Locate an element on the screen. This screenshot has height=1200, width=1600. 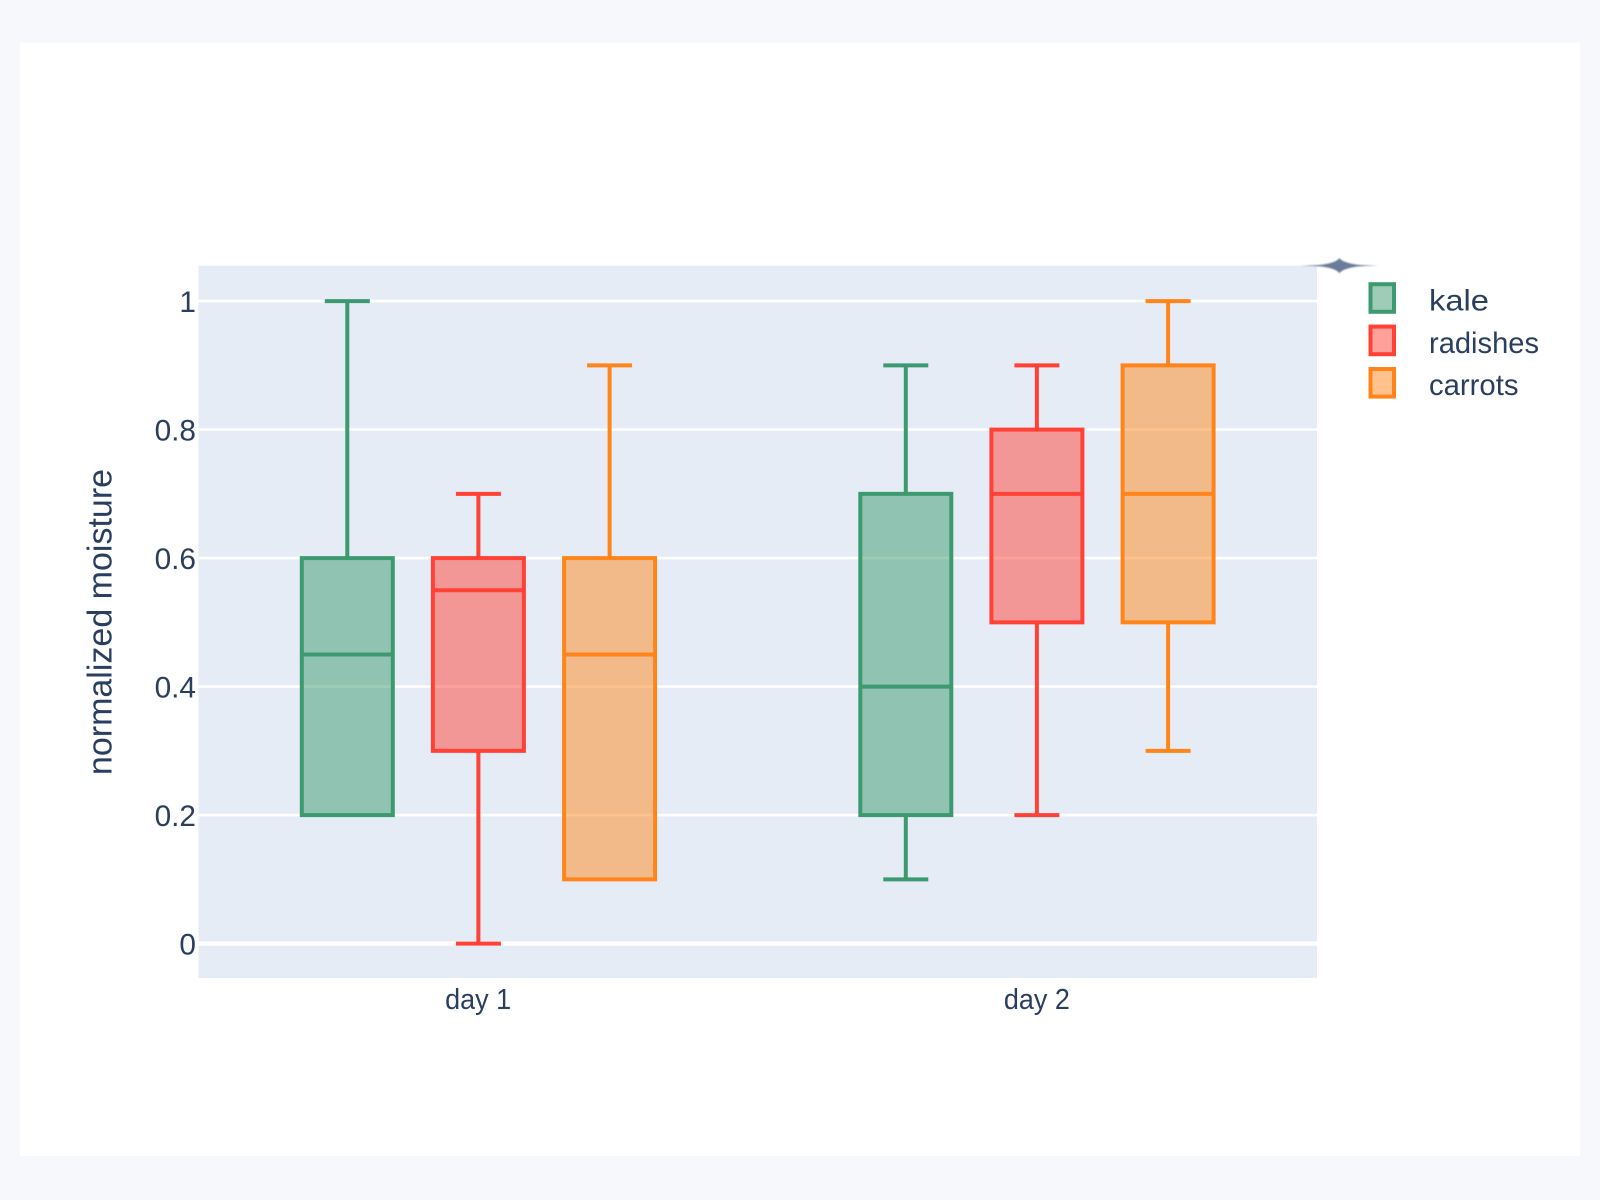
svg-text: radishes is located at coordinates (1484, 343).